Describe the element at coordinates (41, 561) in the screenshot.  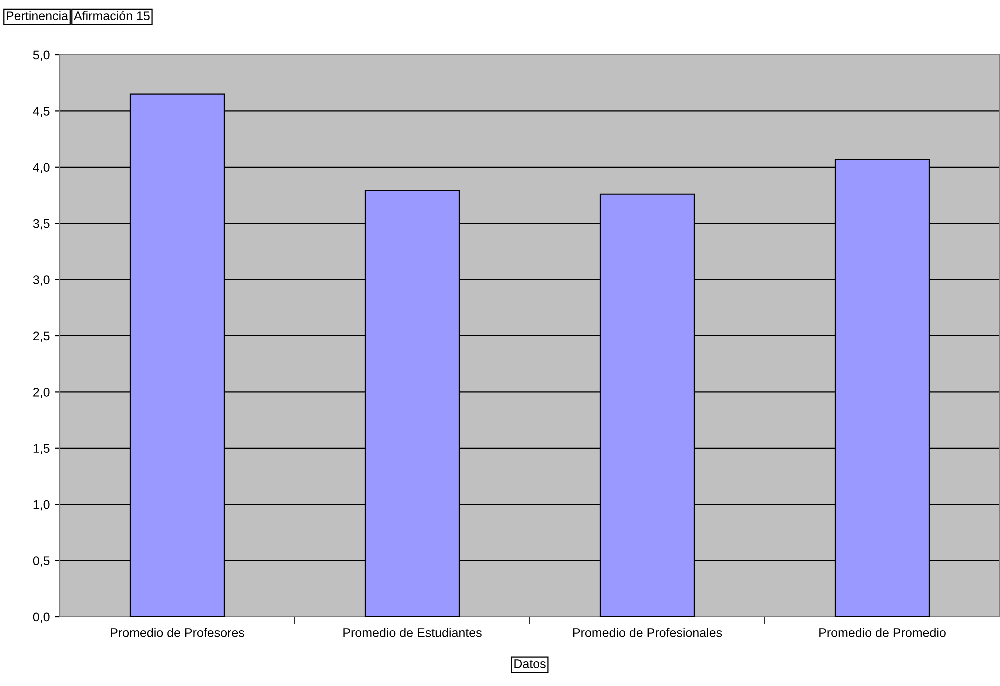
I see `y-tick-label: 0,5` at that location.